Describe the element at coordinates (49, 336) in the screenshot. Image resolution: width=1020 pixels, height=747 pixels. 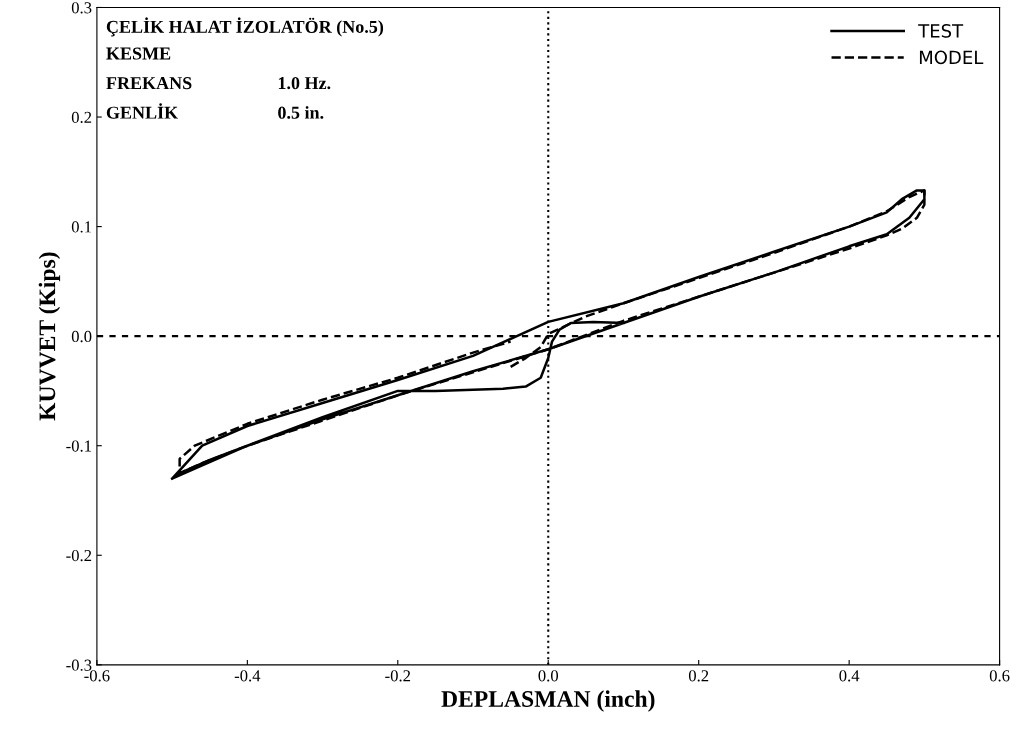
I see `y-axis-title: KUVVET (Kips)` at that location.